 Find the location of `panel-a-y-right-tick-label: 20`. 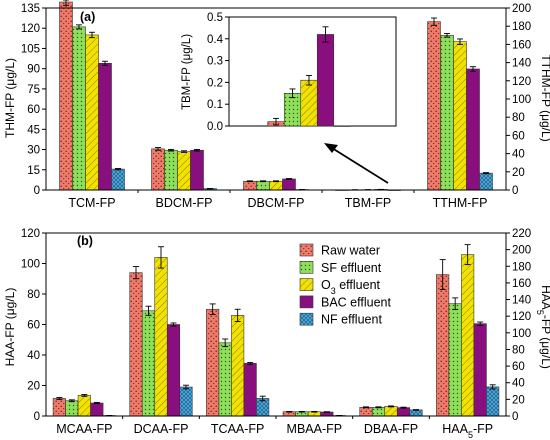

panel-a-y-right-tick-label: 20 is located at coordinates (518, 173).